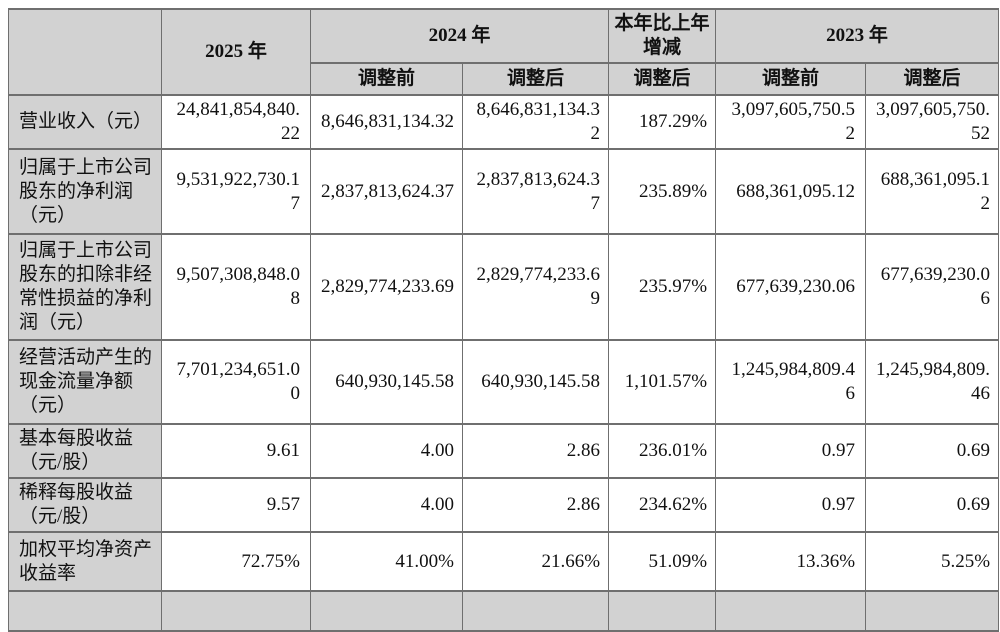 The width and height of the screenshot is (1000, 632). What do you see at coordinates (662, 191) in the screenshot?
I see `value-cell: 235.89%` at bounding box center [662, 191].